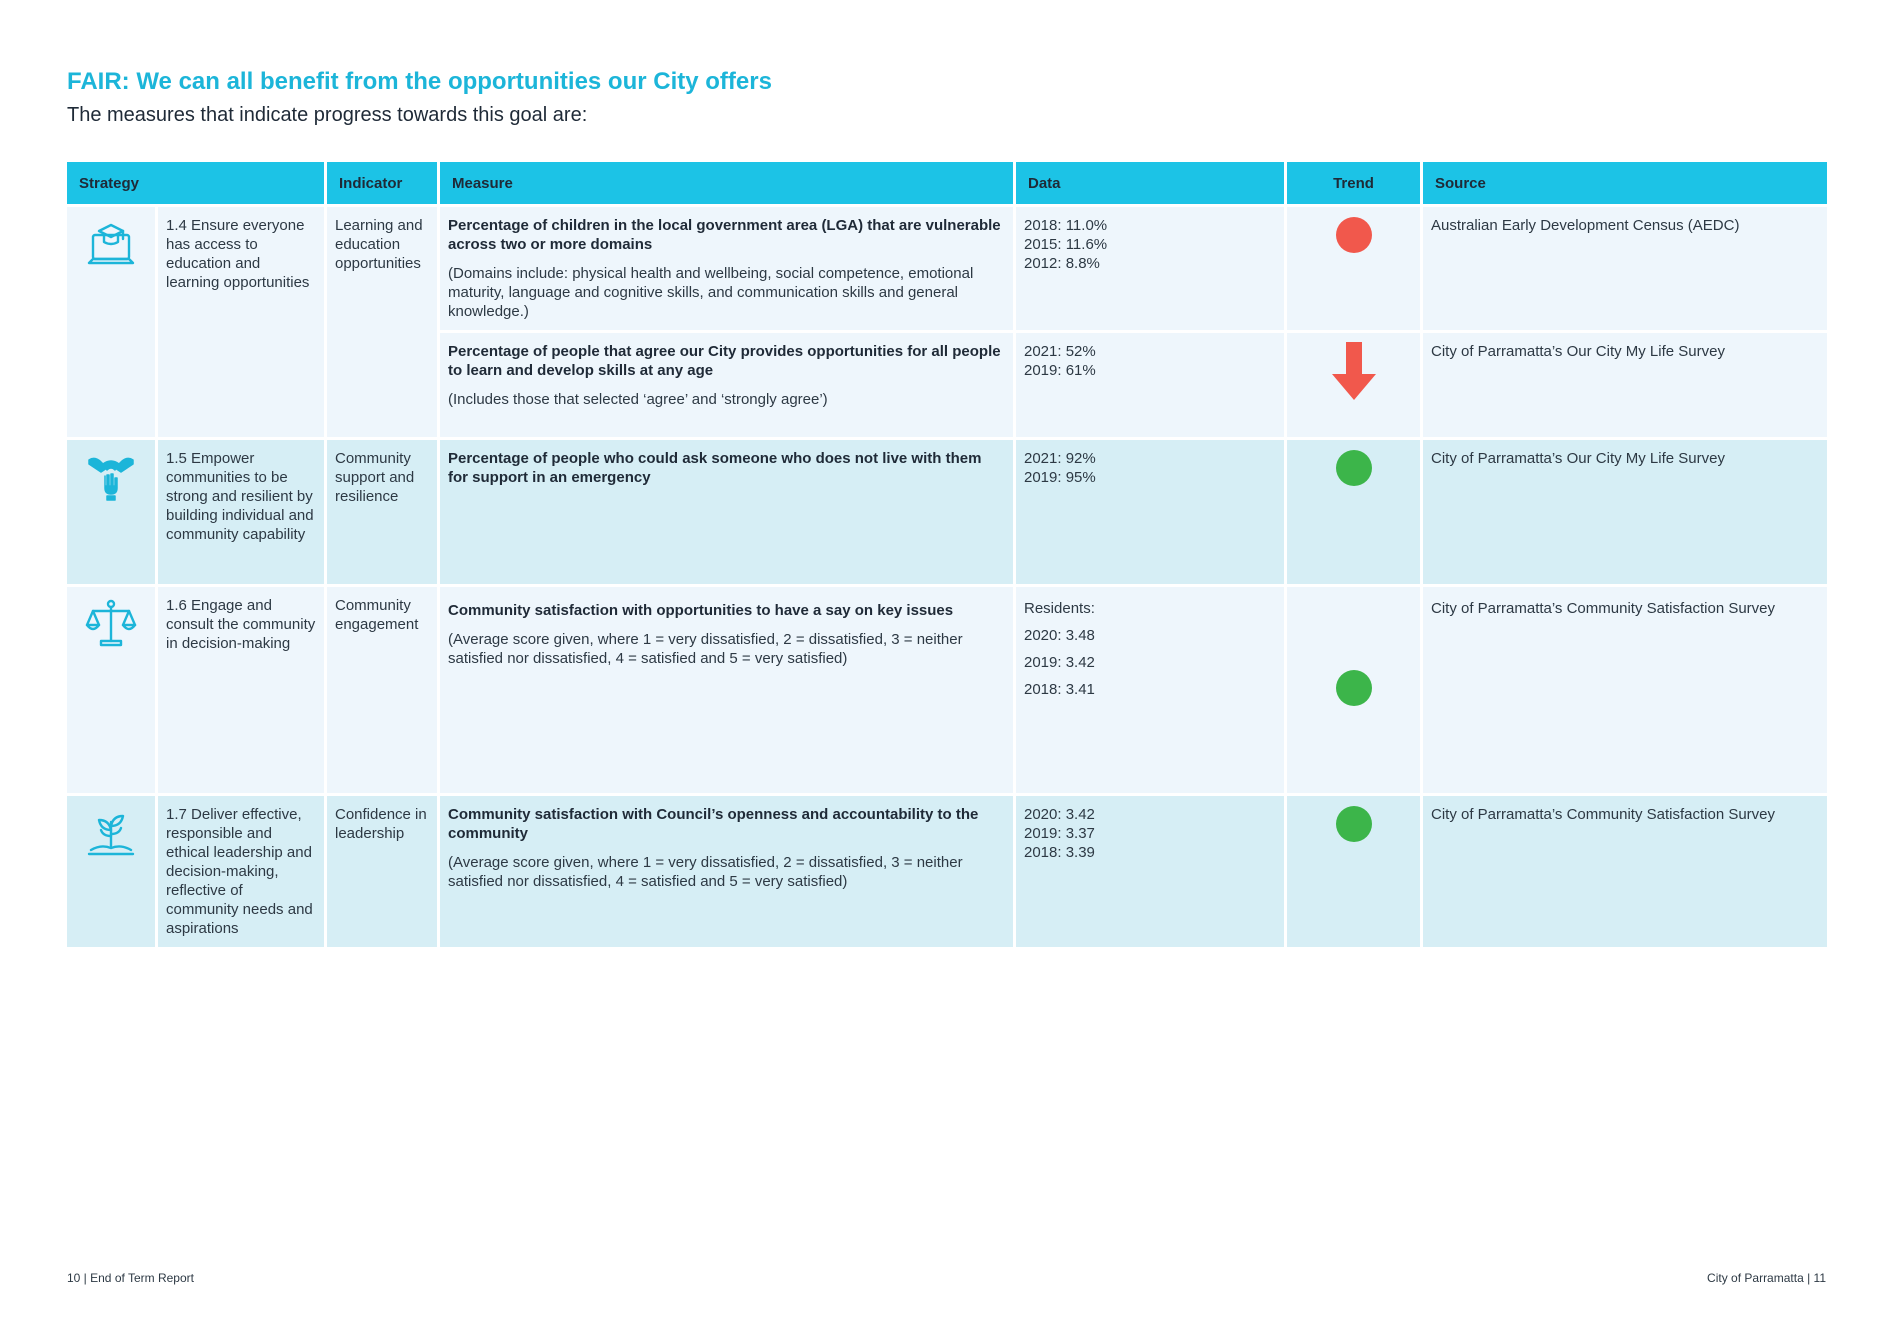  Describe the element at coordinates (1059, 662) in the screenshot. I see `data-value: 2019: 3.42` at that location.